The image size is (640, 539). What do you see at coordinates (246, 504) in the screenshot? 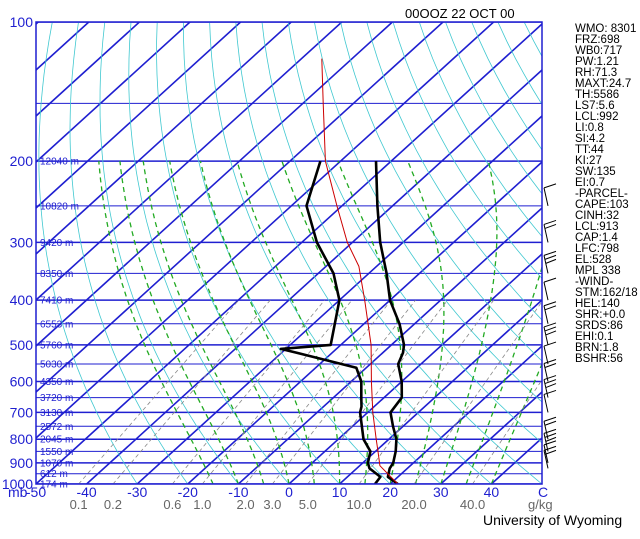
I see `mixing-ratio-tick-label: 2.0` at bounding box center [246, 504].